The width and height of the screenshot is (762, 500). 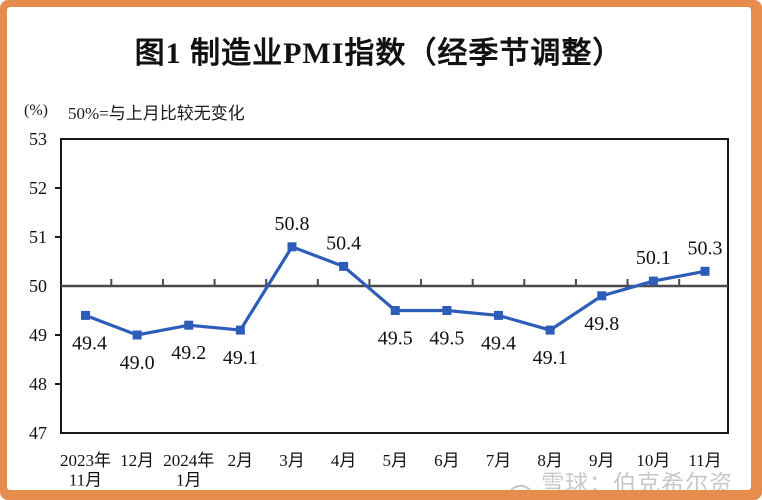 I want to click on data-point-label: 50.3, so click(x=705, y=248).